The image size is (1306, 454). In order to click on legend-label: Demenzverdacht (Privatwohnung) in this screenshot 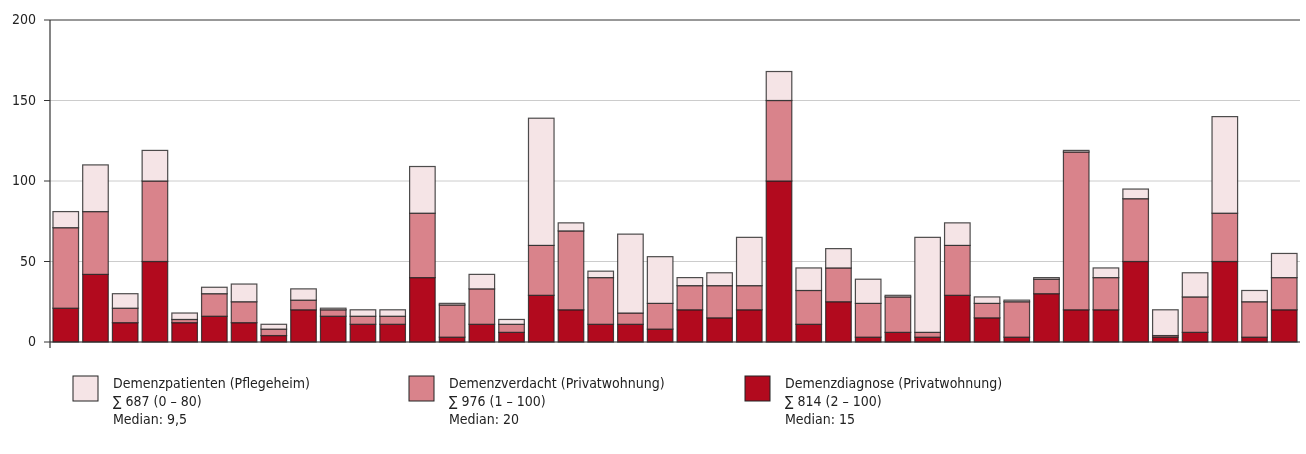, I will do `click(557, 383)`.